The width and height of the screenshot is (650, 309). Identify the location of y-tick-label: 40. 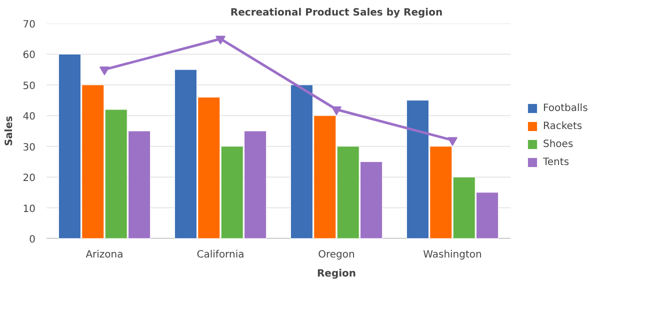
(29, 117).